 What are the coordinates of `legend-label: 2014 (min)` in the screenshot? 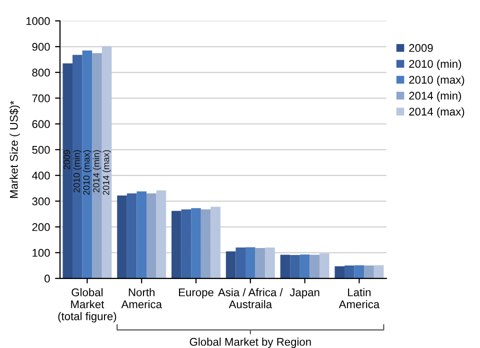 It's located at (435, 96).